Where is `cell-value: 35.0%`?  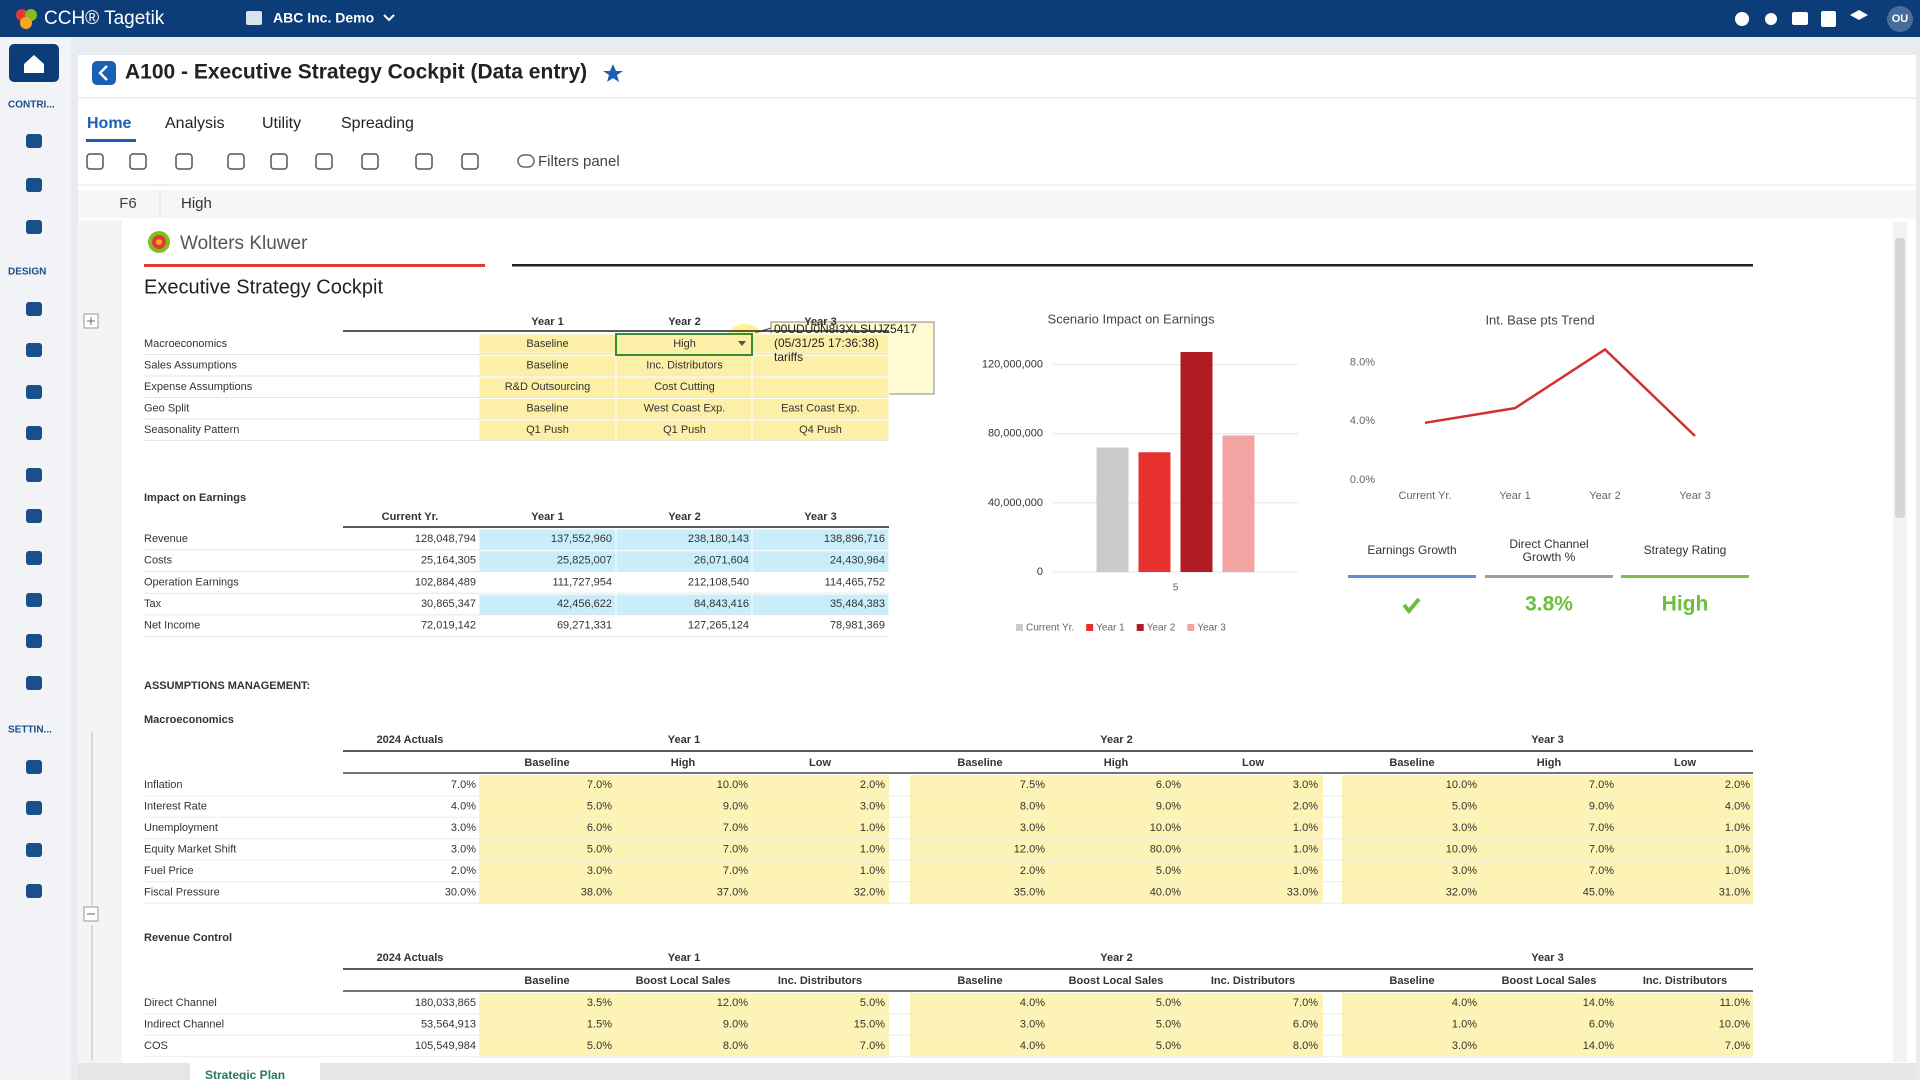 cell-value: 35.0% is located at coordinates (1029, 892).